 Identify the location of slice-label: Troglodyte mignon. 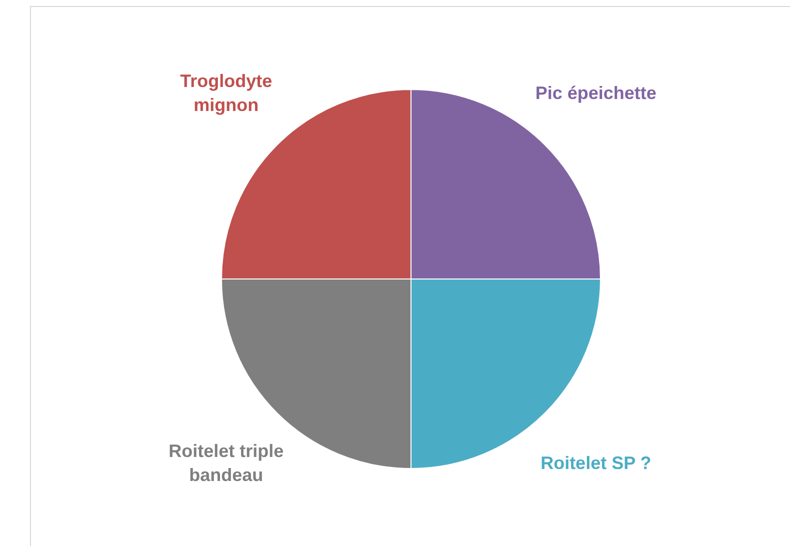
(226, 93).